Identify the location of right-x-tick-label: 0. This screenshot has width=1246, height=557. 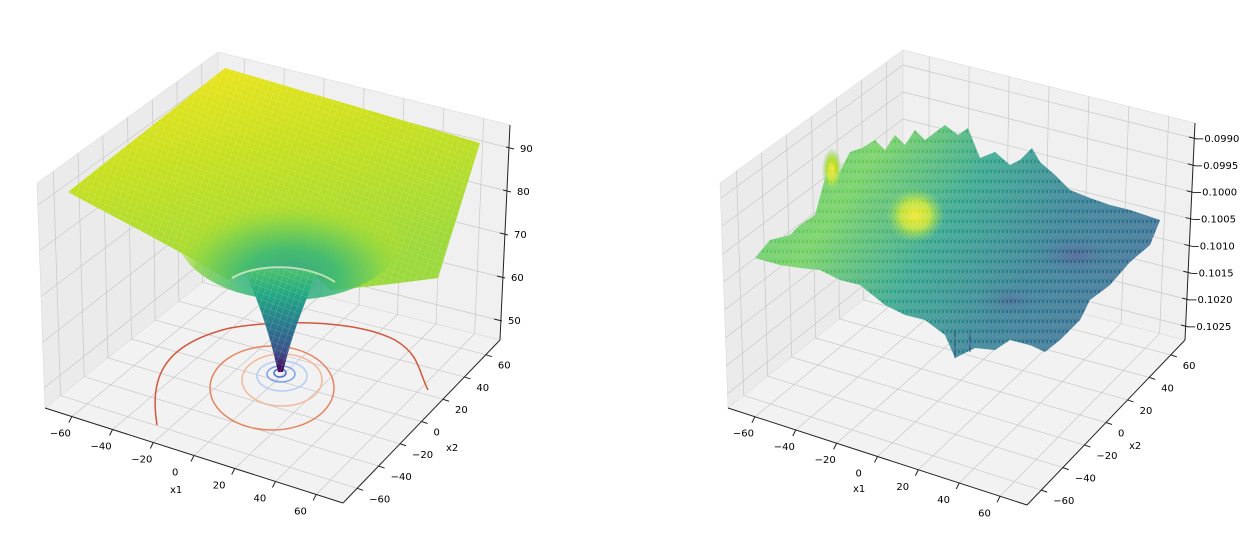
(859, 474).